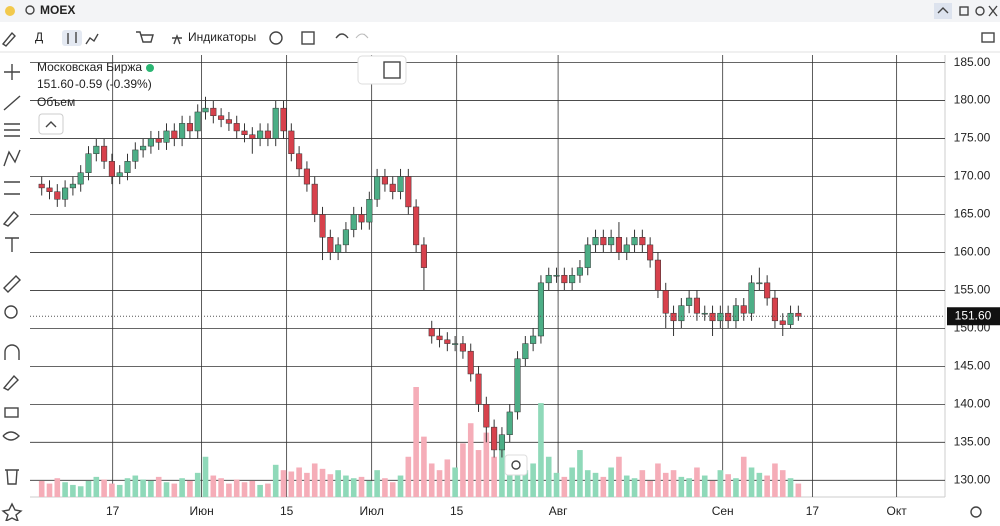 The image size is (1000, 526). Describe the element at coordinates (12, 103) in the screenshot. I see `trend-tool` at that location.